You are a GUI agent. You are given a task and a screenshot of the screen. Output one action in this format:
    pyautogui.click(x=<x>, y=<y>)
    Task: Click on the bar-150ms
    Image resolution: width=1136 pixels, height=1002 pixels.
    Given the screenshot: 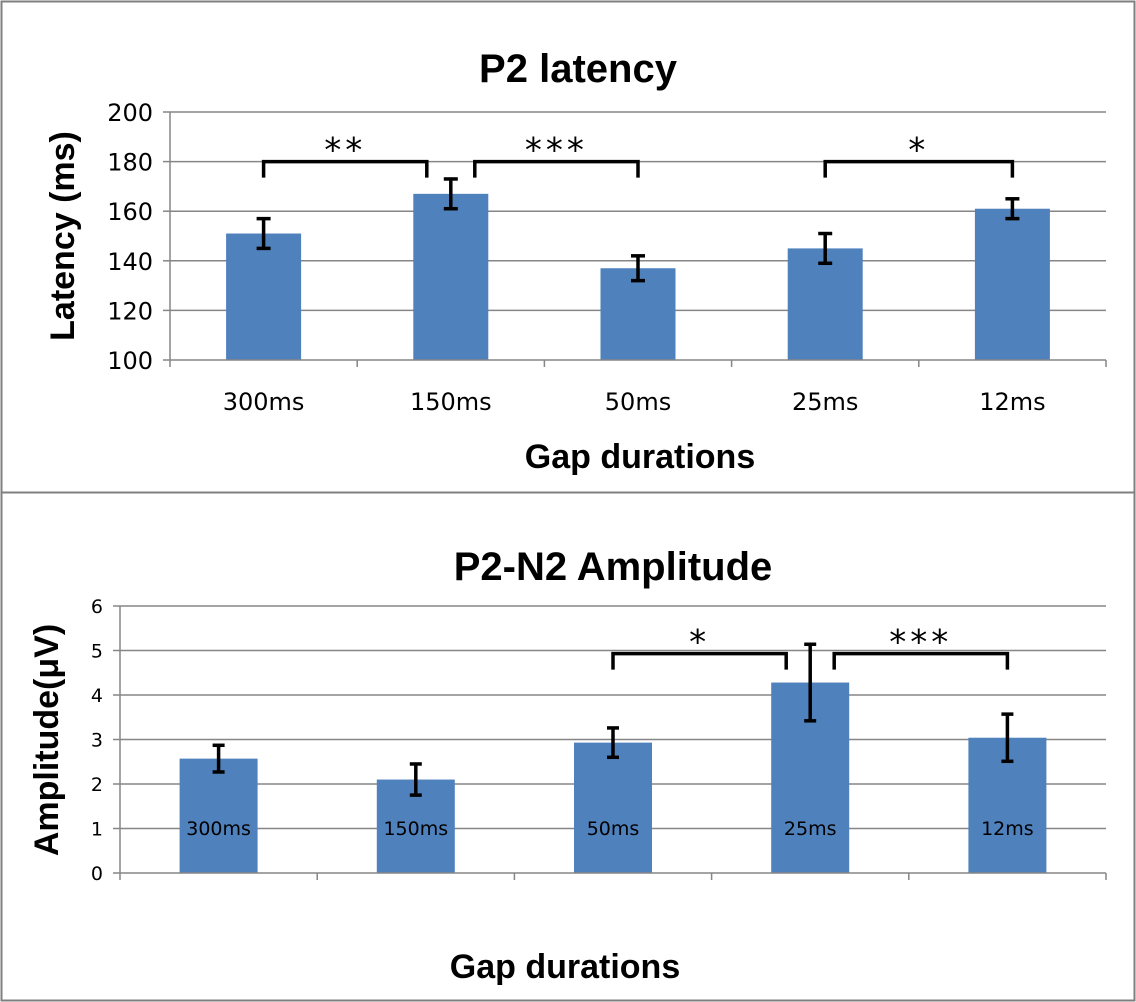 What is the action you would take?
    pyautogui.click(x=451, y=276)
    